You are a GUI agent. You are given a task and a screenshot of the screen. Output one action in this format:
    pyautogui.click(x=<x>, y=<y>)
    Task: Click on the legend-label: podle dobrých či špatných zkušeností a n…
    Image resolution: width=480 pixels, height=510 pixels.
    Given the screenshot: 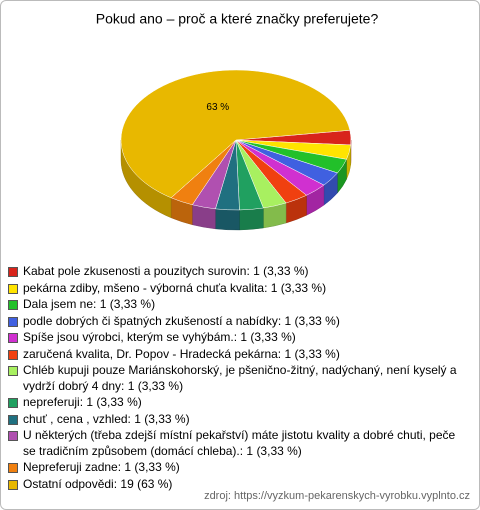 What is the action you would take?
    pyautogui.click(x=181, y=320)
    